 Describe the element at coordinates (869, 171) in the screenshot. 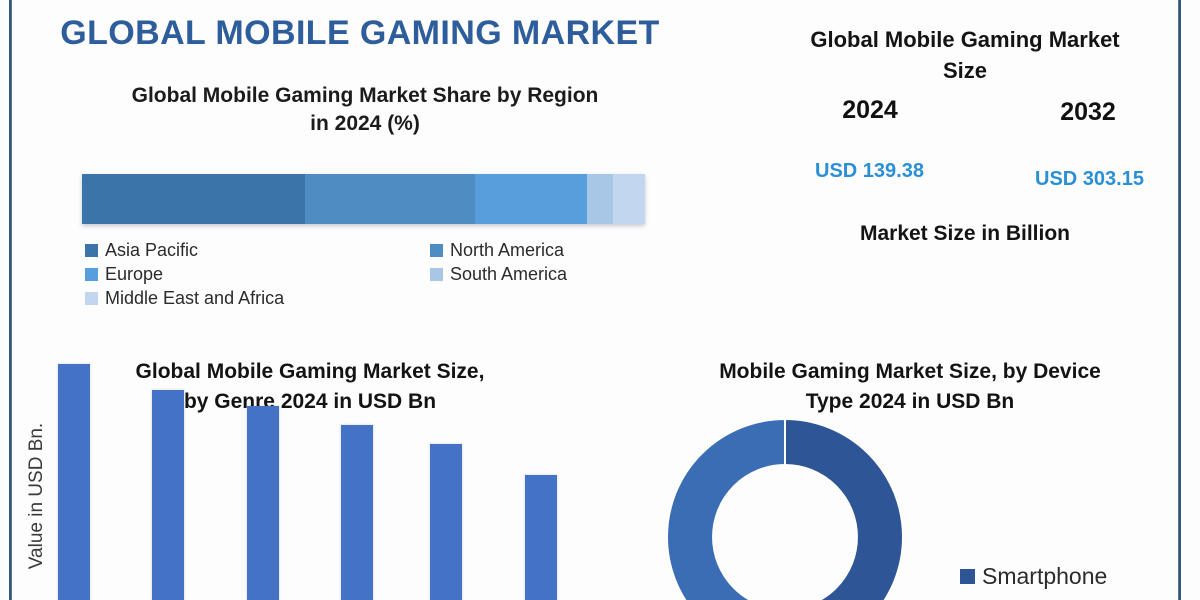

I see `market-size-value-start: USD 139.38` at that location.